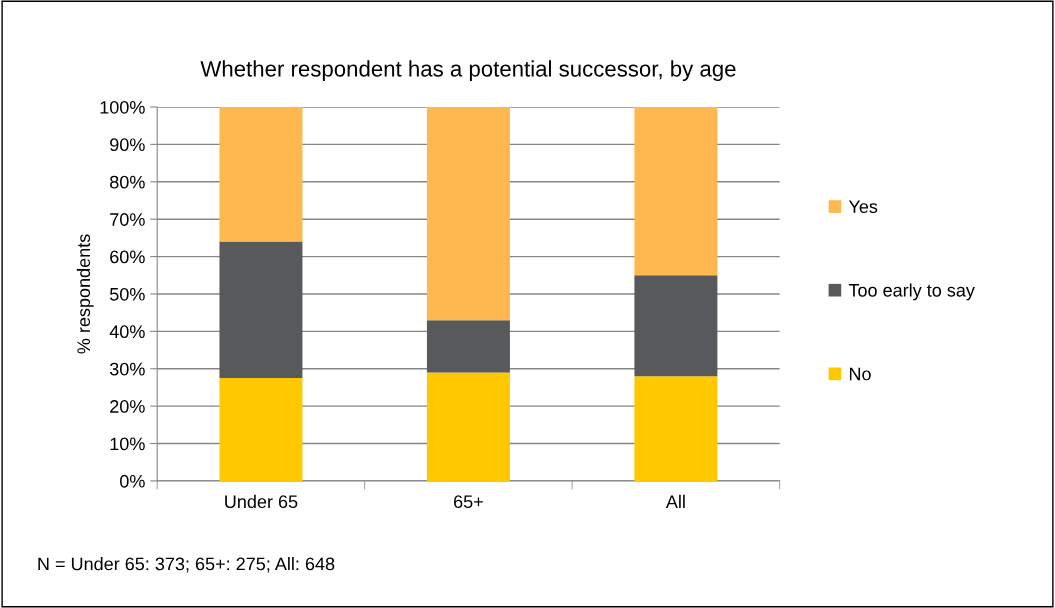 This screenshot has height=608, width=1055. What do you see at coordinates (127, 145) in the screenshot?
I see `y-tick-label: 90%` at bounding box center [127, 145].